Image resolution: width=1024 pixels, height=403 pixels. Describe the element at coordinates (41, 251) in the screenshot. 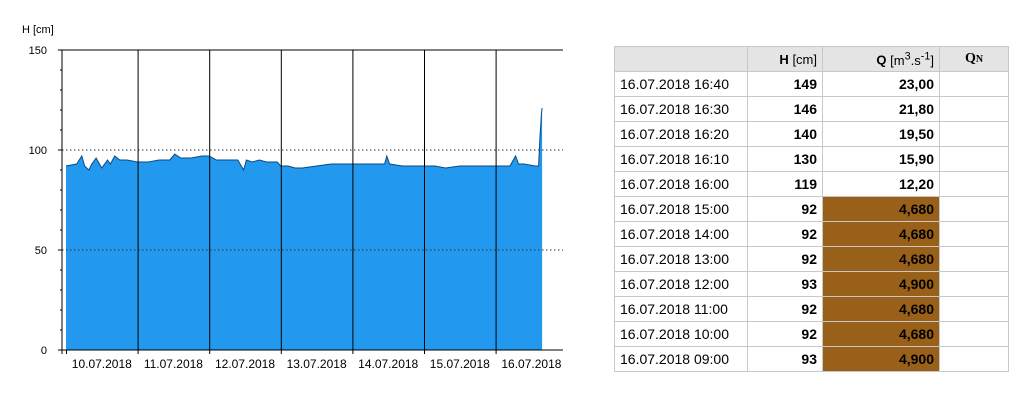

I see `y-tick-label: 50` at that location.